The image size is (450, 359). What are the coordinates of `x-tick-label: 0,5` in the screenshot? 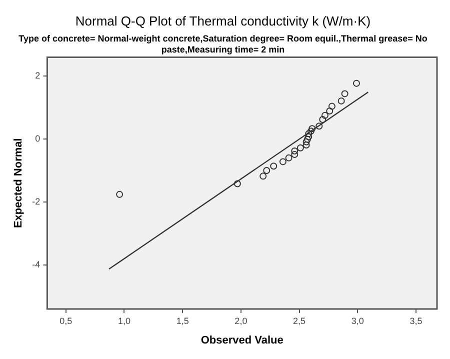 It's located at (66, 321).